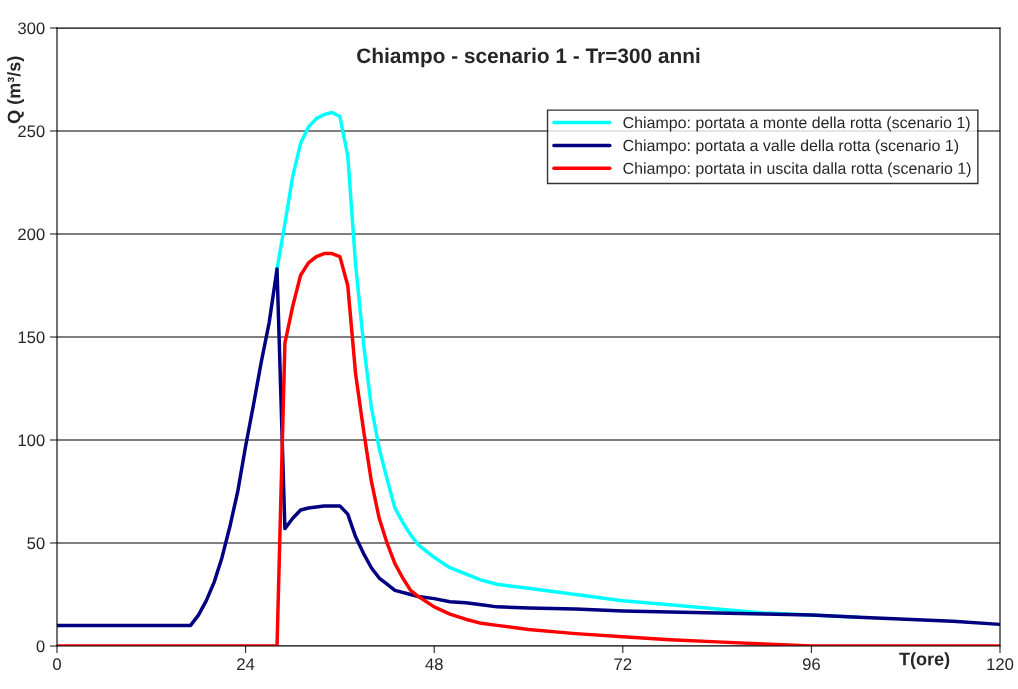 This screenshot has height=689, width=1018. Describe the element at coordinates (36, 543) in the screenshot. I see `y-tick-label: 50` at that location.